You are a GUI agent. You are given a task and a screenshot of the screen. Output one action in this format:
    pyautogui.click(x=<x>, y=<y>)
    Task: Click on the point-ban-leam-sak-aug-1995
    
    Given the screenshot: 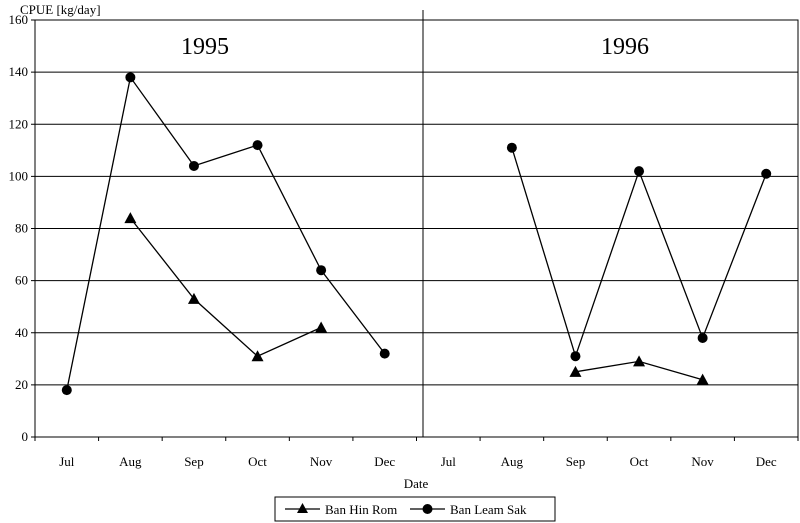 What is the action you would take?
    pyautogui.click(x=130, y=77)
    